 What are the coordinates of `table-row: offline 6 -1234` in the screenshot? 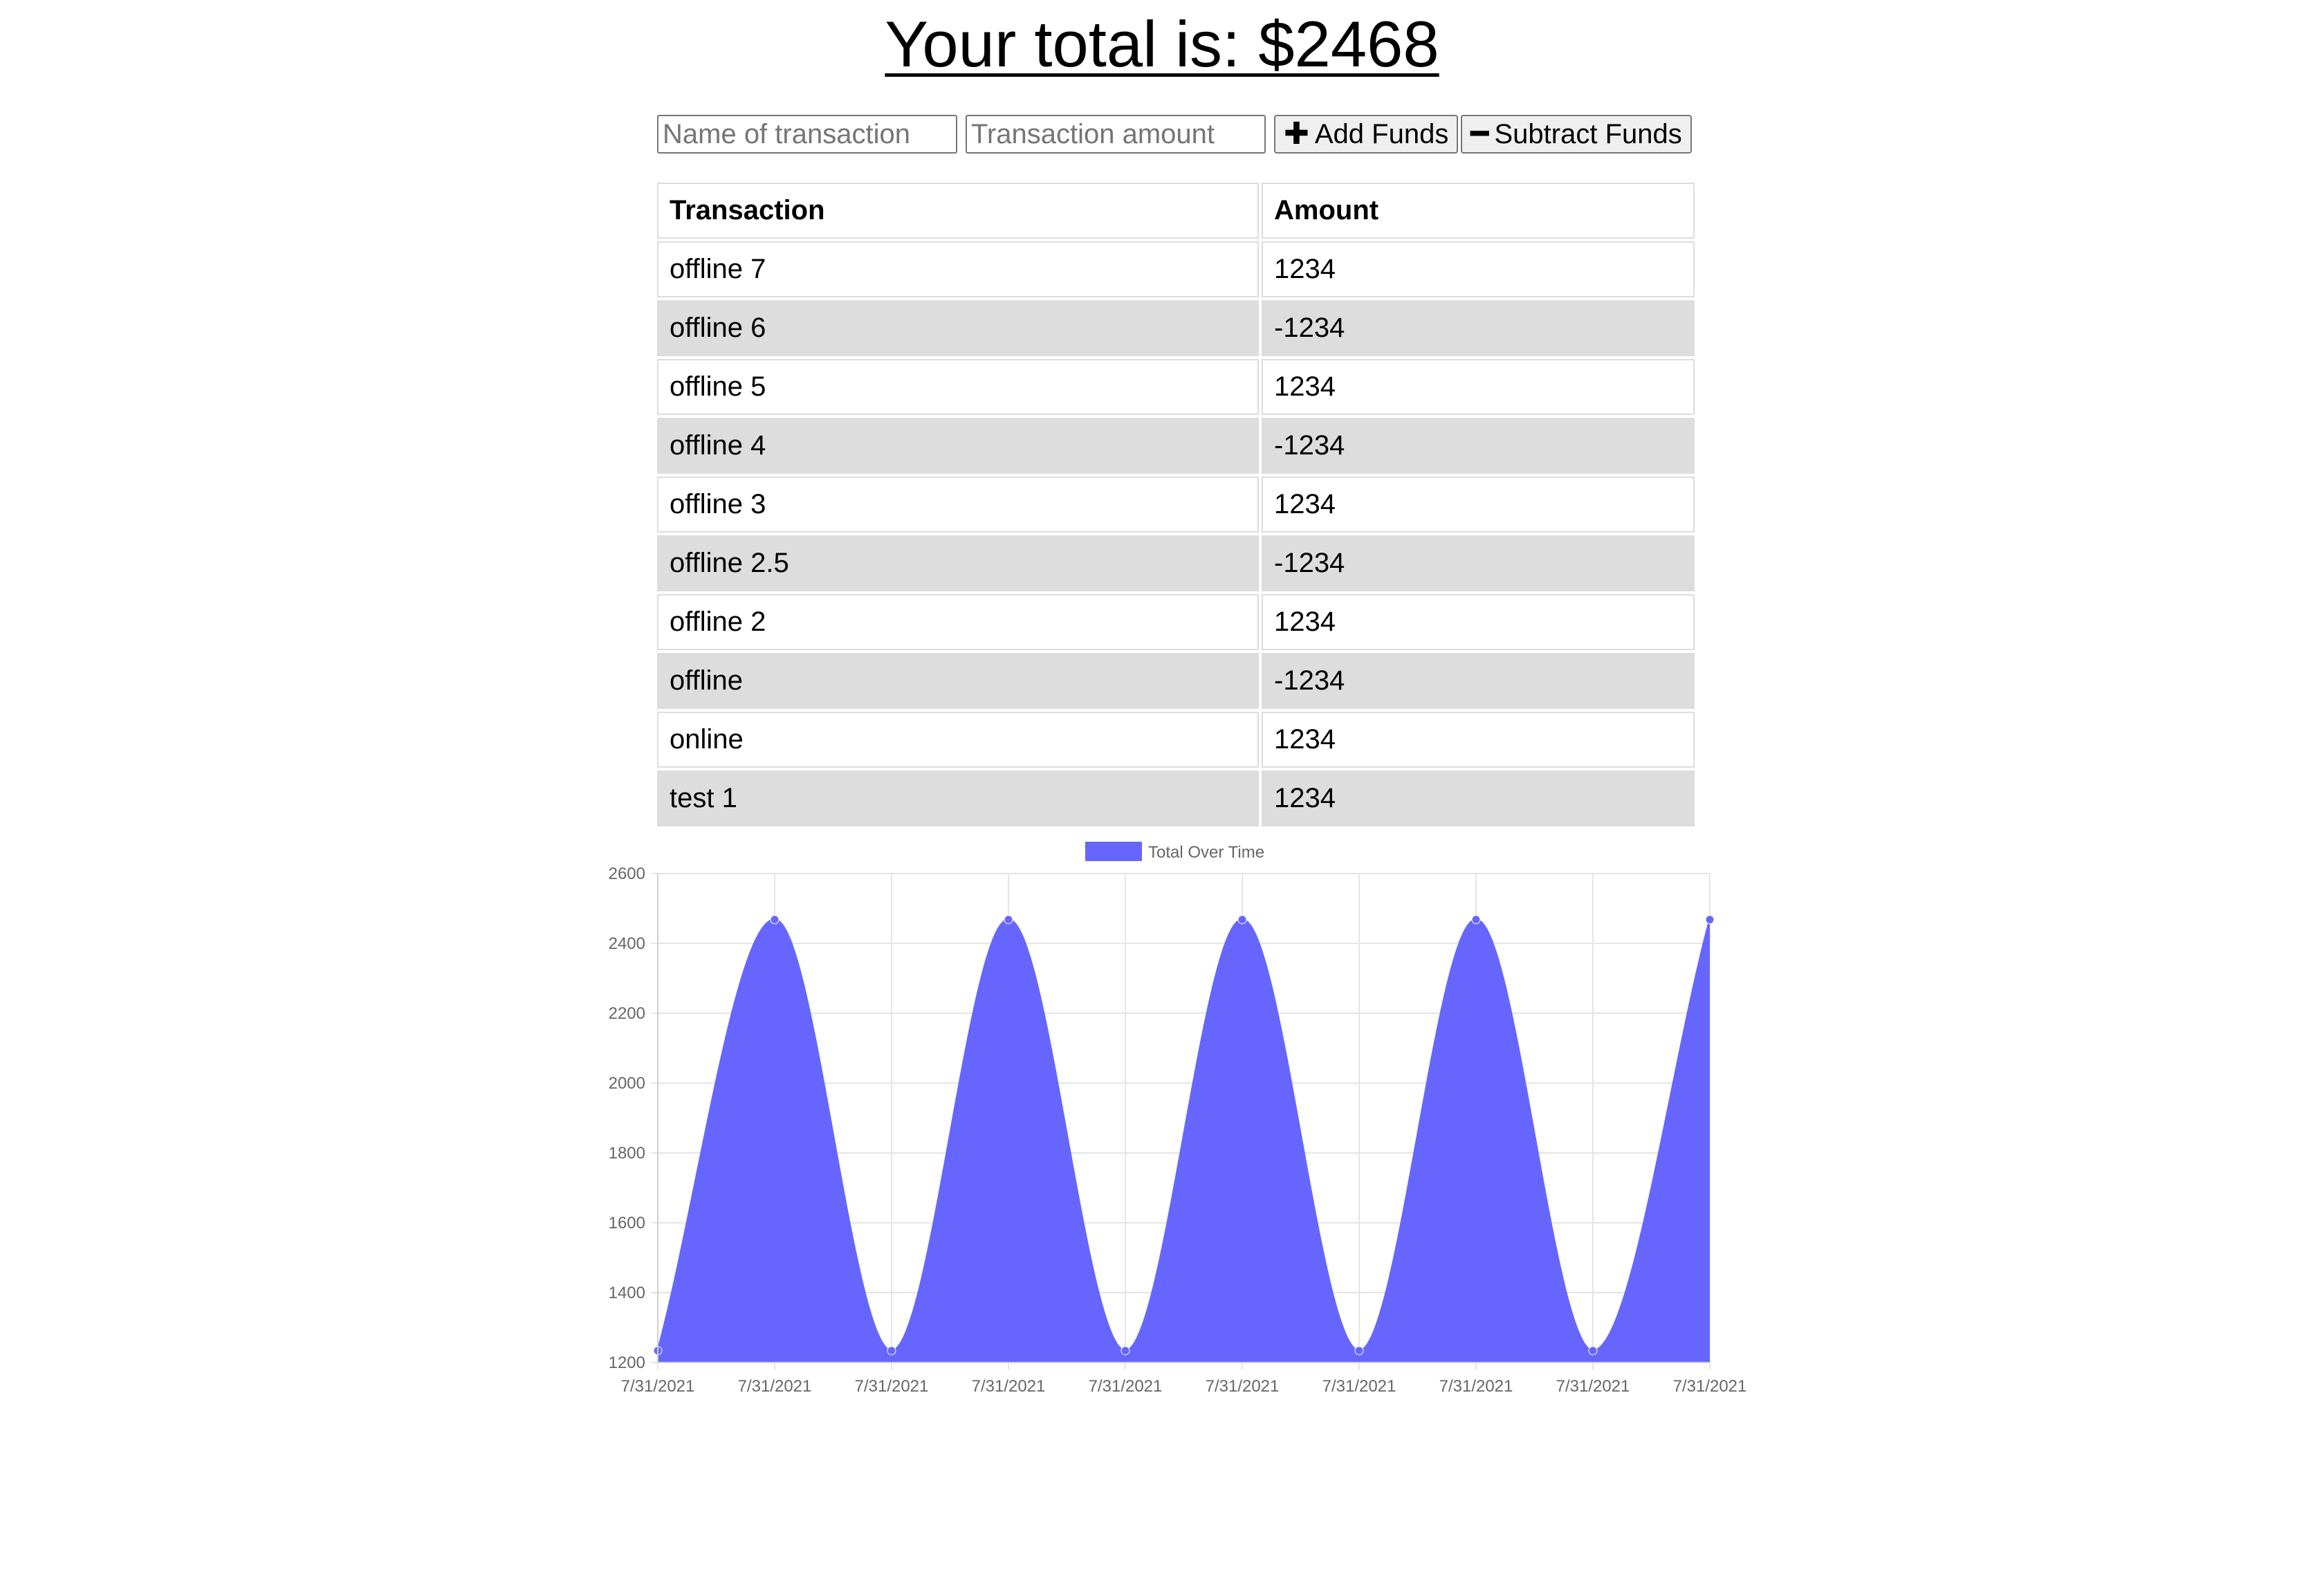 It's located at (1176, 328).